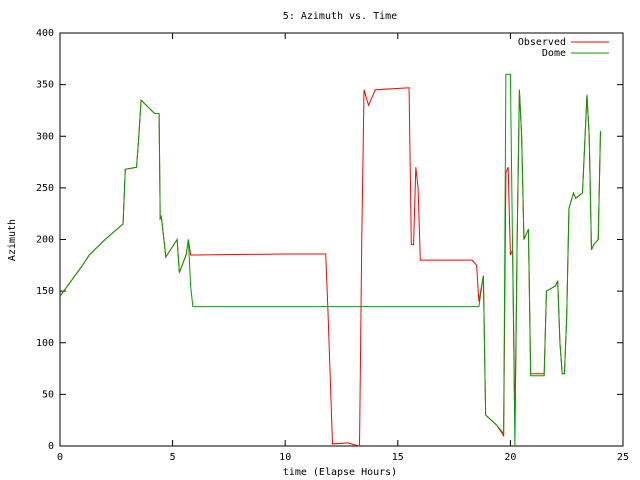  What do you see at coordinates (45, 136) in the screenshot?
I see `y-tick-label: 300` at bounding box center [45, 136].